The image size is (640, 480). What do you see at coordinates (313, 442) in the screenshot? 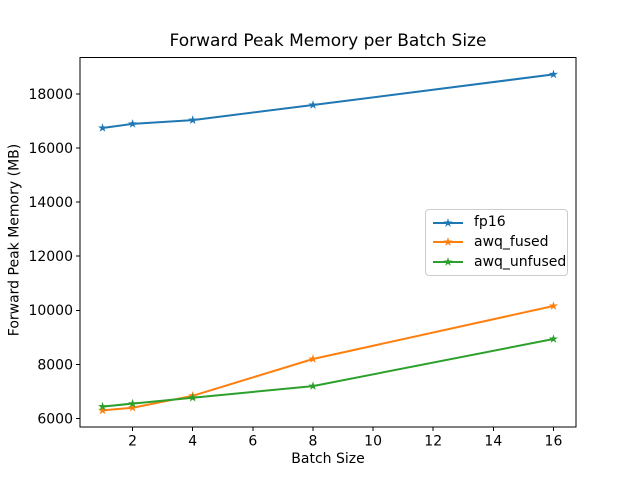
I see `x-tick-label: 8` at bounding box center [313, 442].